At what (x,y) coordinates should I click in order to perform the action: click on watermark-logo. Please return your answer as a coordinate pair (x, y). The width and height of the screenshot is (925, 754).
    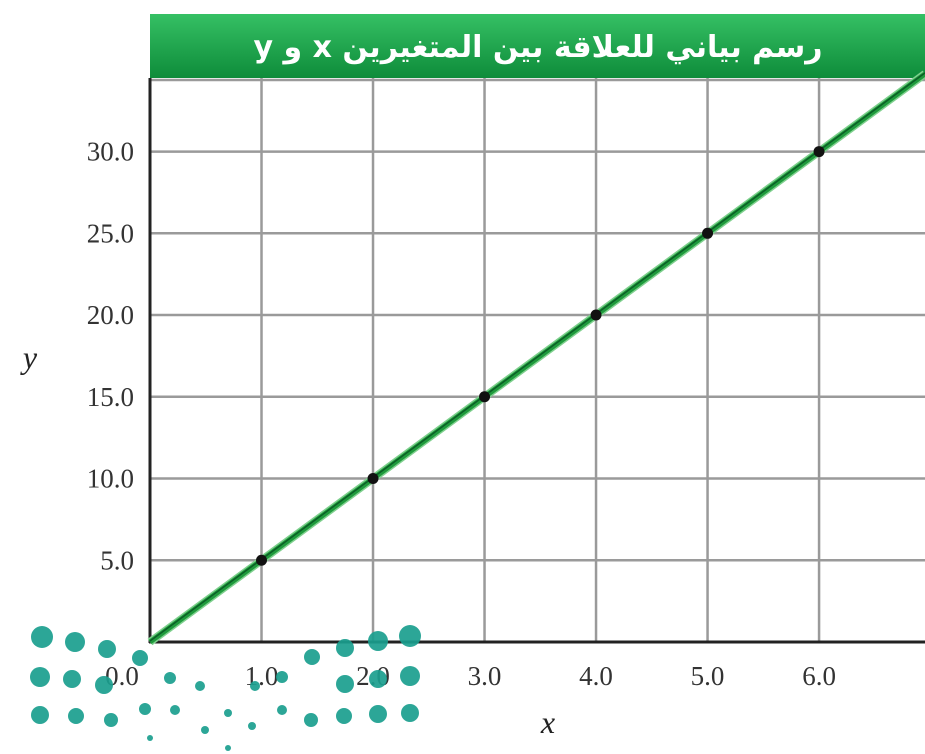
    Looking at the image, I should click on (225, 688).